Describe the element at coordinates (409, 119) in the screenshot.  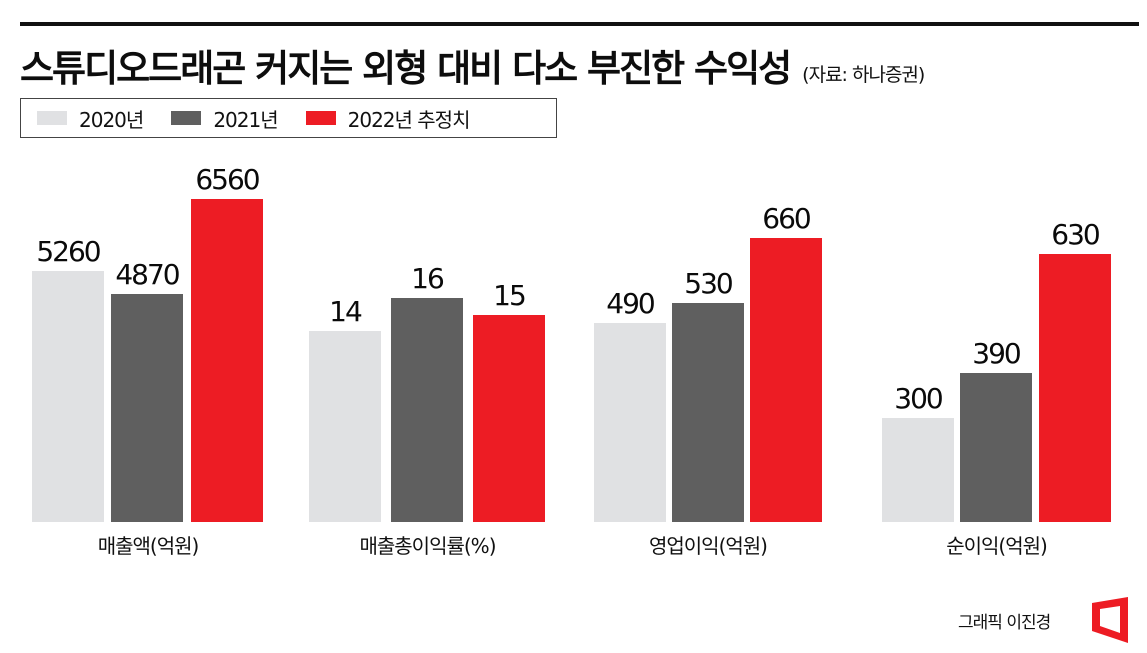
I see `legend-label: 2022년 추정치` at that location.